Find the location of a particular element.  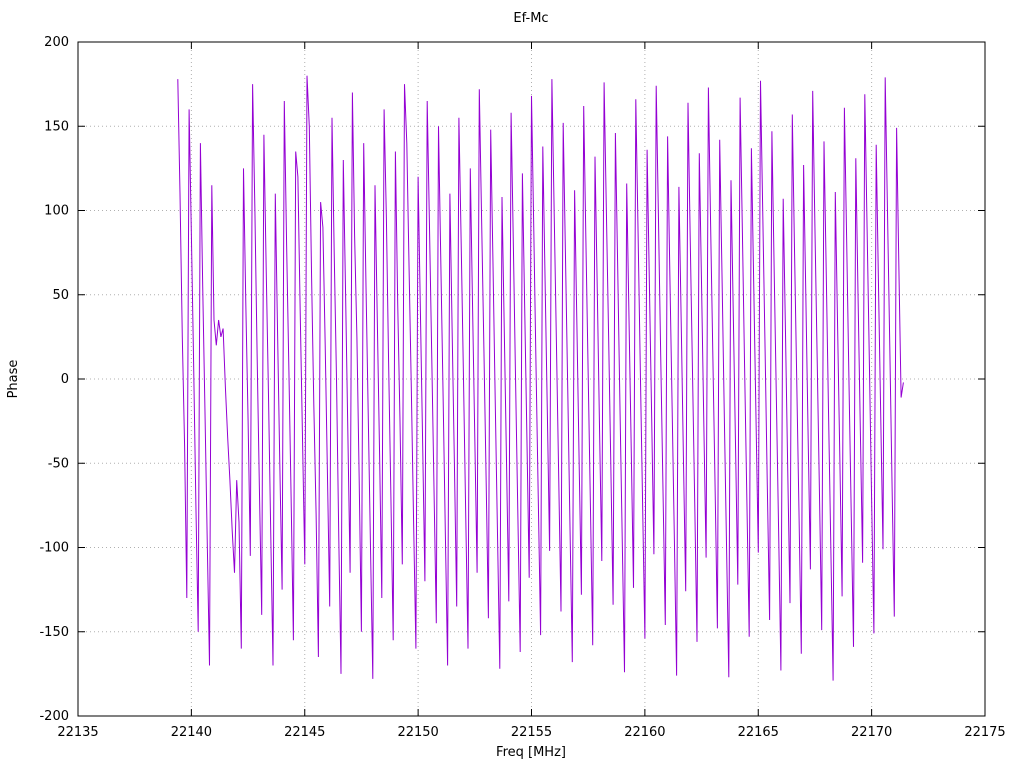

x-tick-label: 22145 is located at coordinates (304, 732).